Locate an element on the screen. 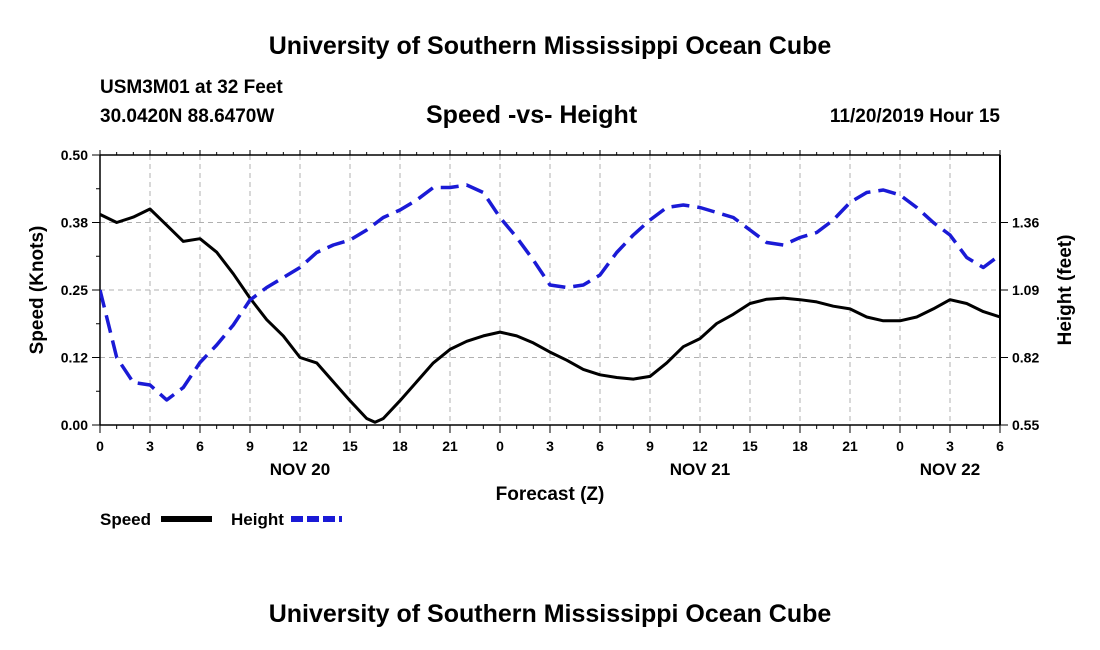 The width and height of the screenshot is (1100, 650). x-day-label: NOV 20 is located at coordinates (300, 469).